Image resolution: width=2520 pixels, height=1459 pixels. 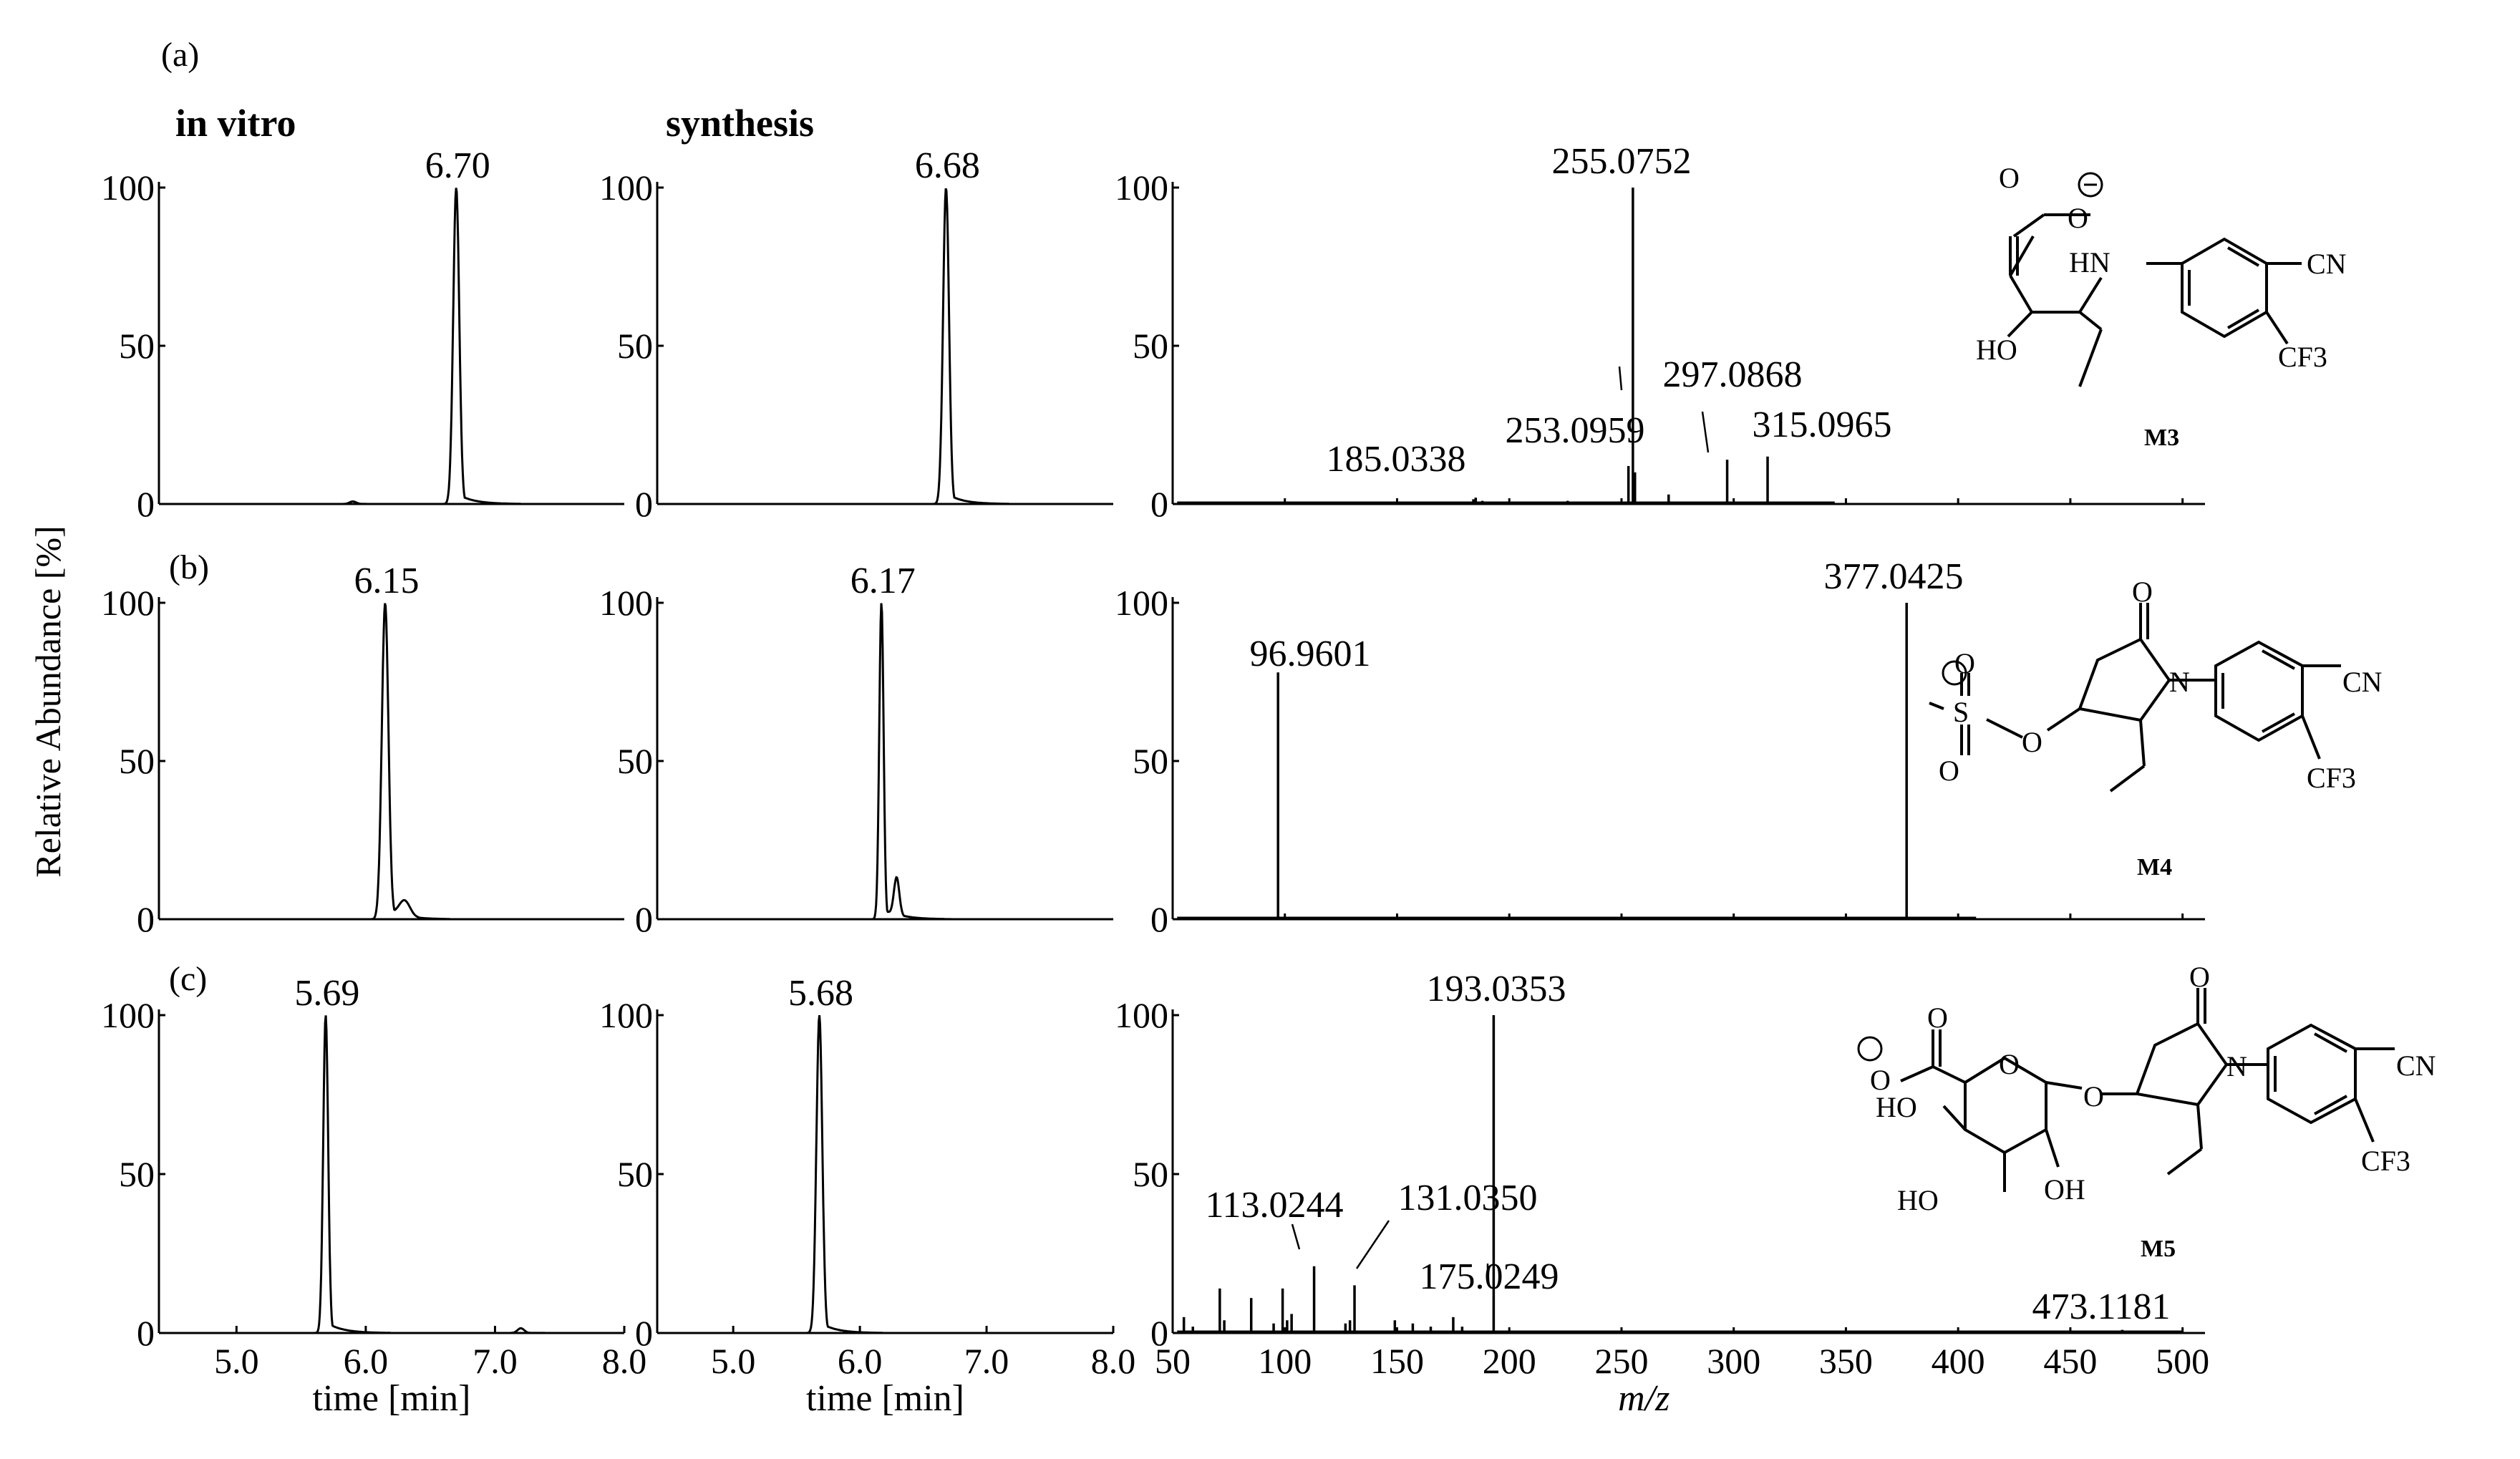 I want to click on panel-c-ms-x-tick-label: 150, so click(x=1397, y=1361).